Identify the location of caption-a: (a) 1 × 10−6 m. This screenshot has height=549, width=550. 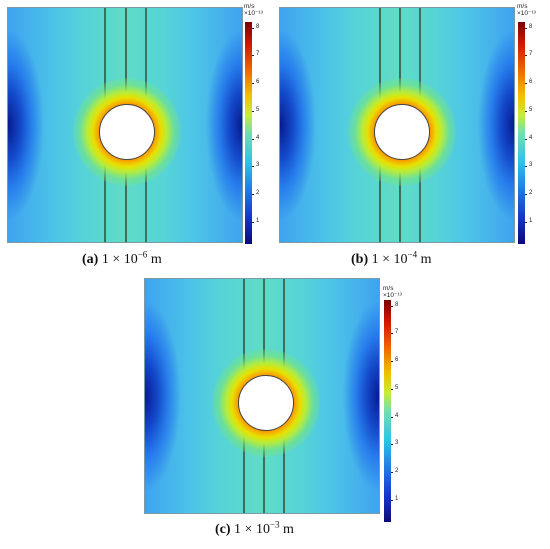
(122, 258).